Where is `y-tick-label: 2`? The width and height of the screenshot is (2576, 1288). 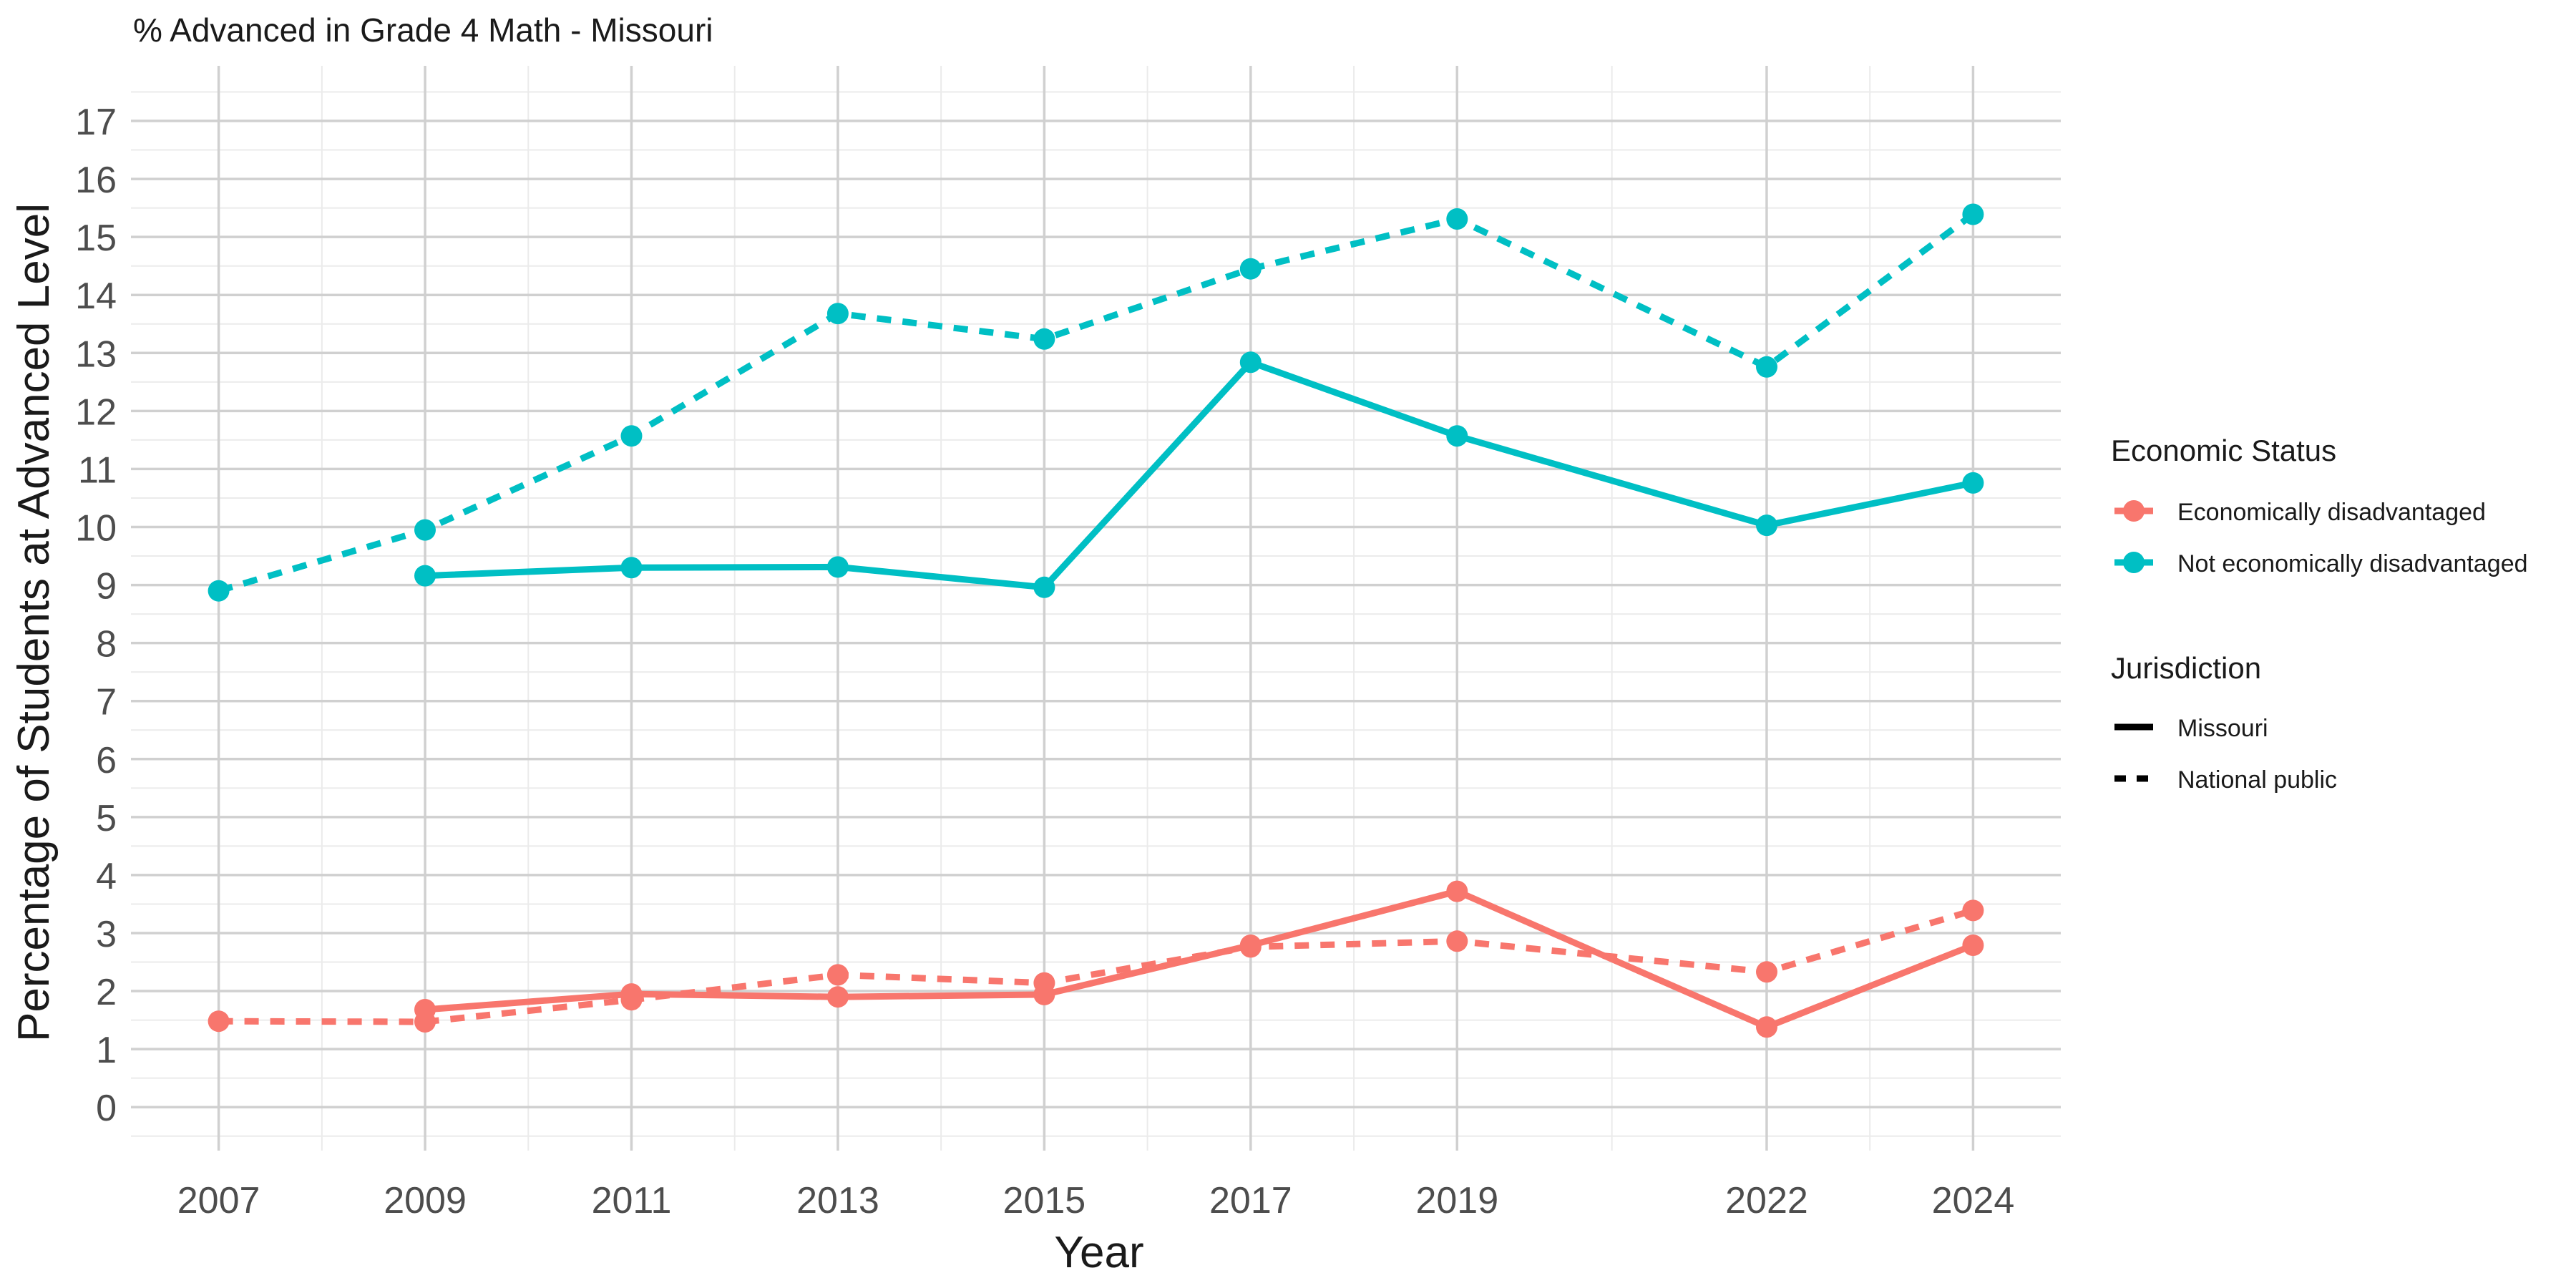
y-tick-label: 2 is located at coordinates (106, 992).